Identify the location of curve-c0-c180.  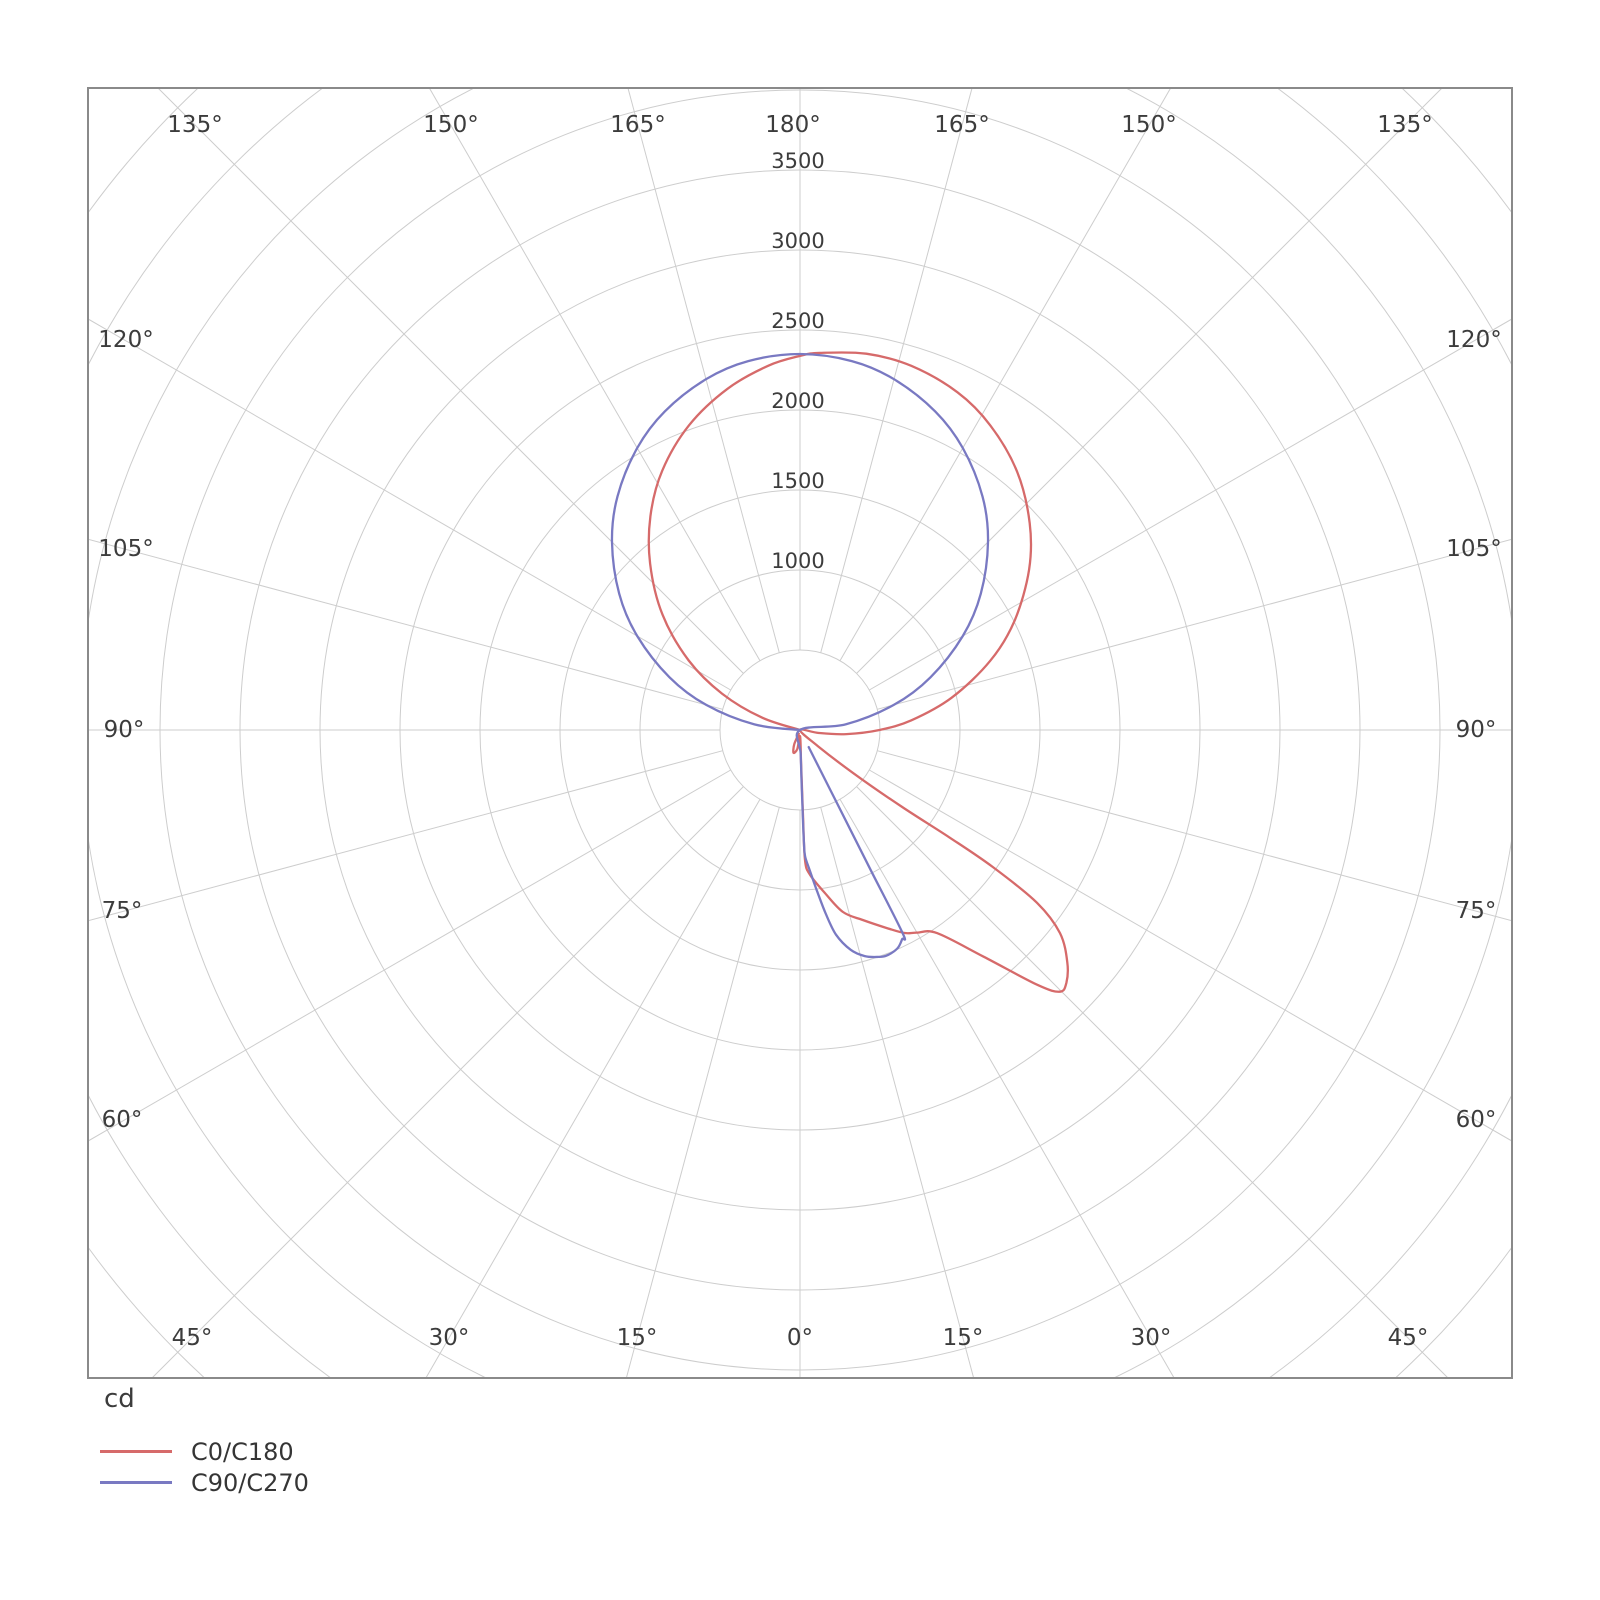
(858, 672).